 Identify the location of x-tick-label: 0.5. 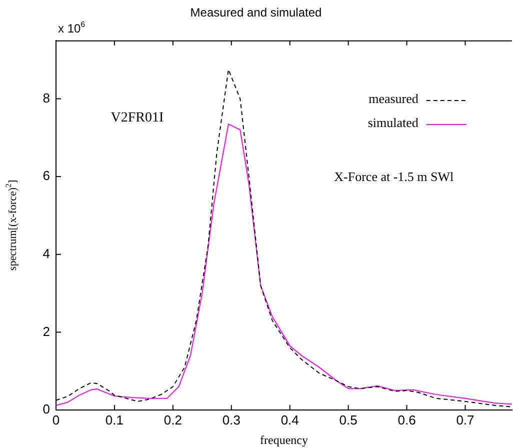
(348, 420).